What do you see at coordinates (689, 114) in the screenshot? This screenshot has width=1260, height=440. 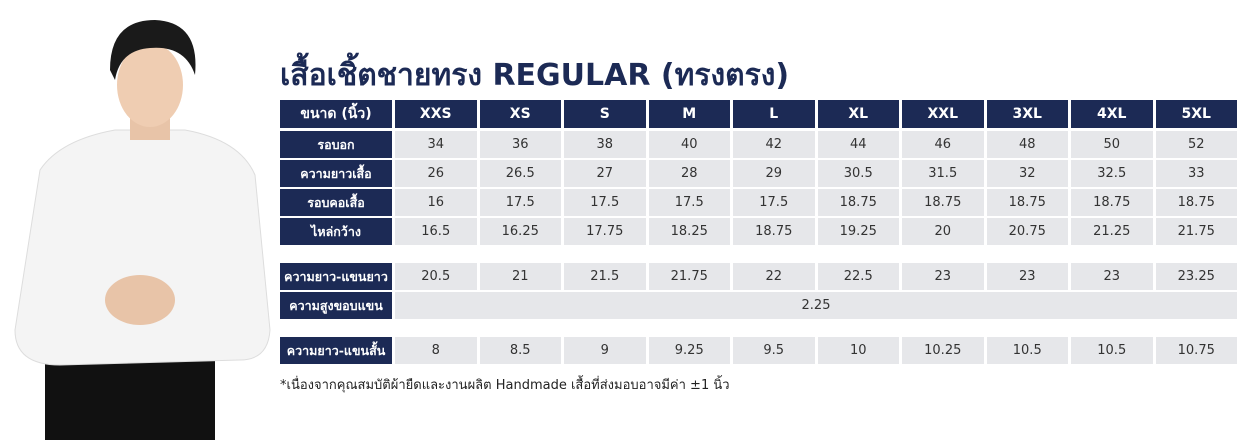 I see `size-header: M` at bounding box center [689, 114].